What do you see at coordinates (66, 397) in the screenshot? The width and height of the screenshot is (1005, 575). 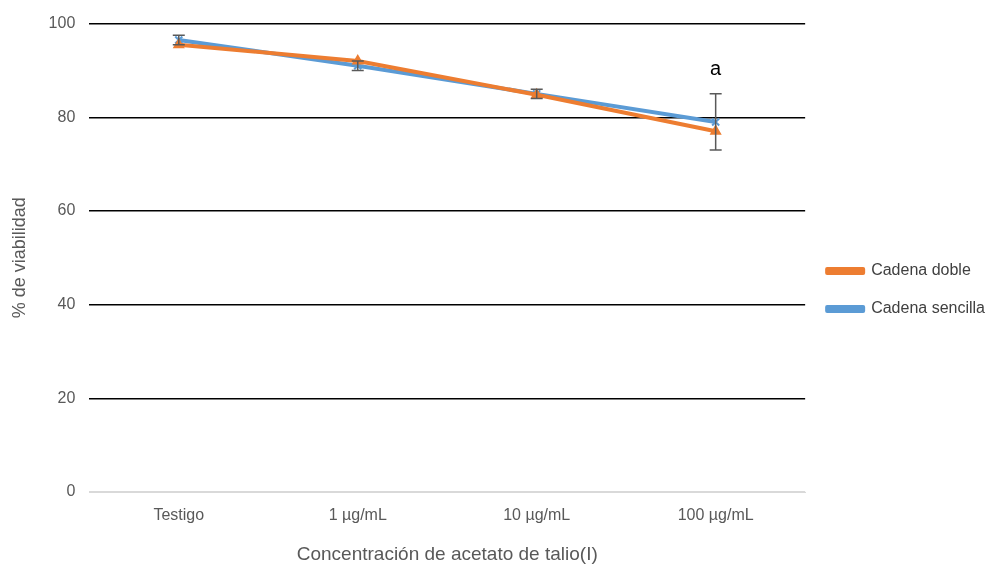 I see `y-tick-label: 20` at bounding box center [66, 397].